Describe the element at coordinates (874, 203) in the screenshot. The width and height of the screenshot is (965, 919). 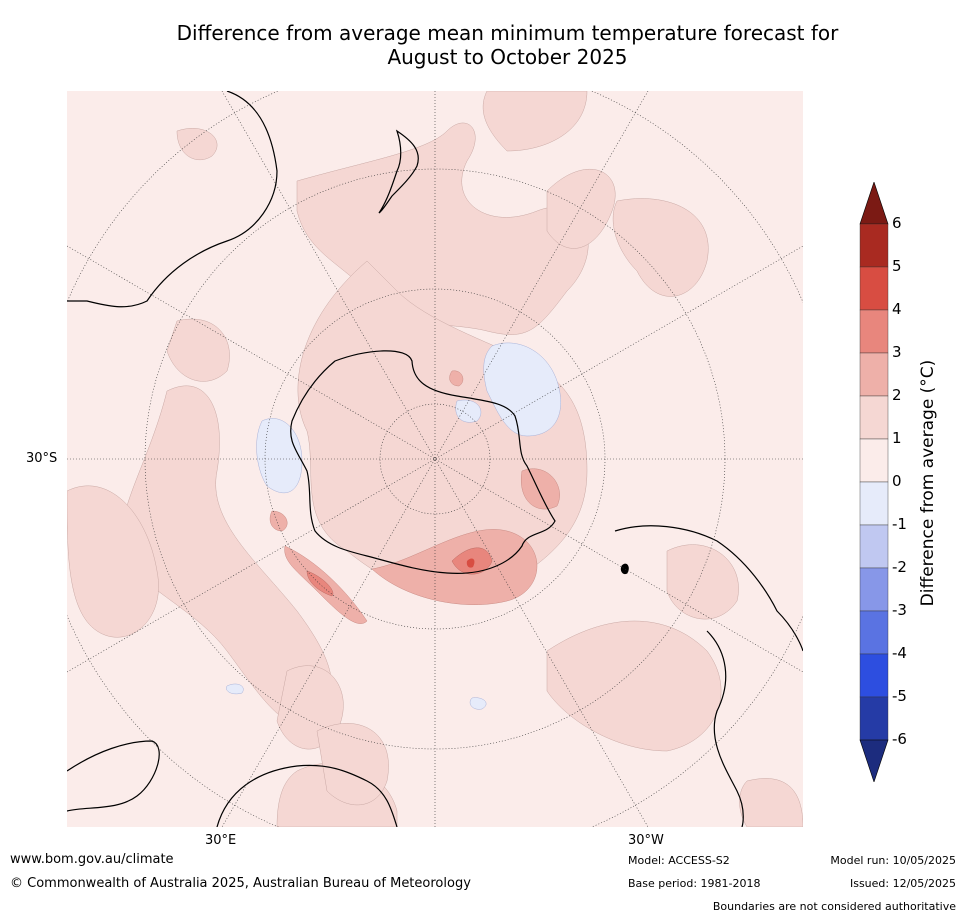
I see `colorbar-extend-top` at that location.